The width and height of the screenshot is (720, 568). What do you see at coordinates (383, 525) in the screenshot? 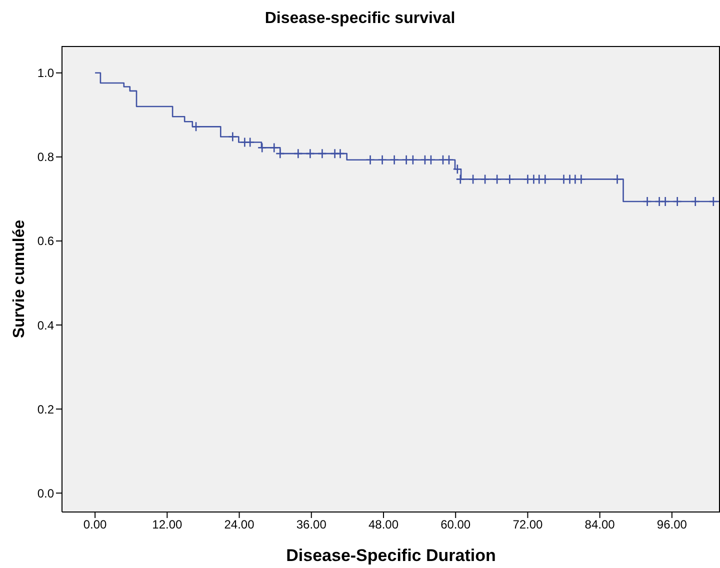
I see `x-tick-label: 48.00` at bounding box center [383, 525].